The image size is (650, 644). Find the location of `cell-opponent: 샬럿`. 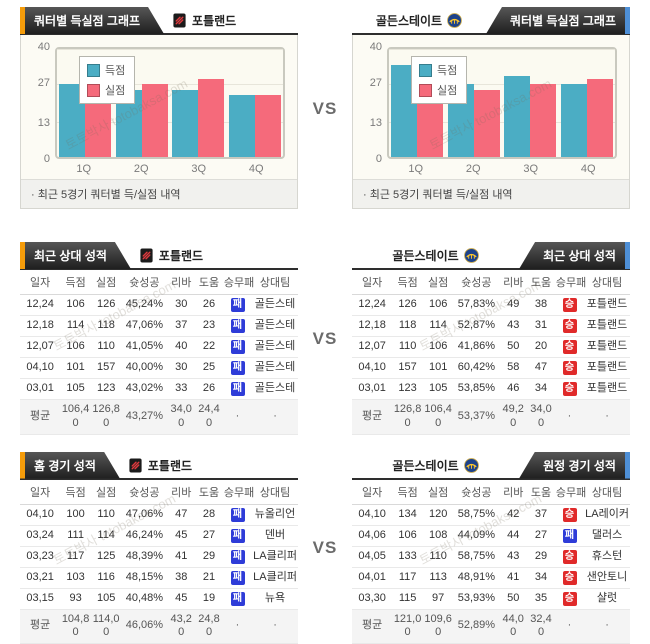

cell-opponent: 샬럿 is located at coordinates (607, 598).